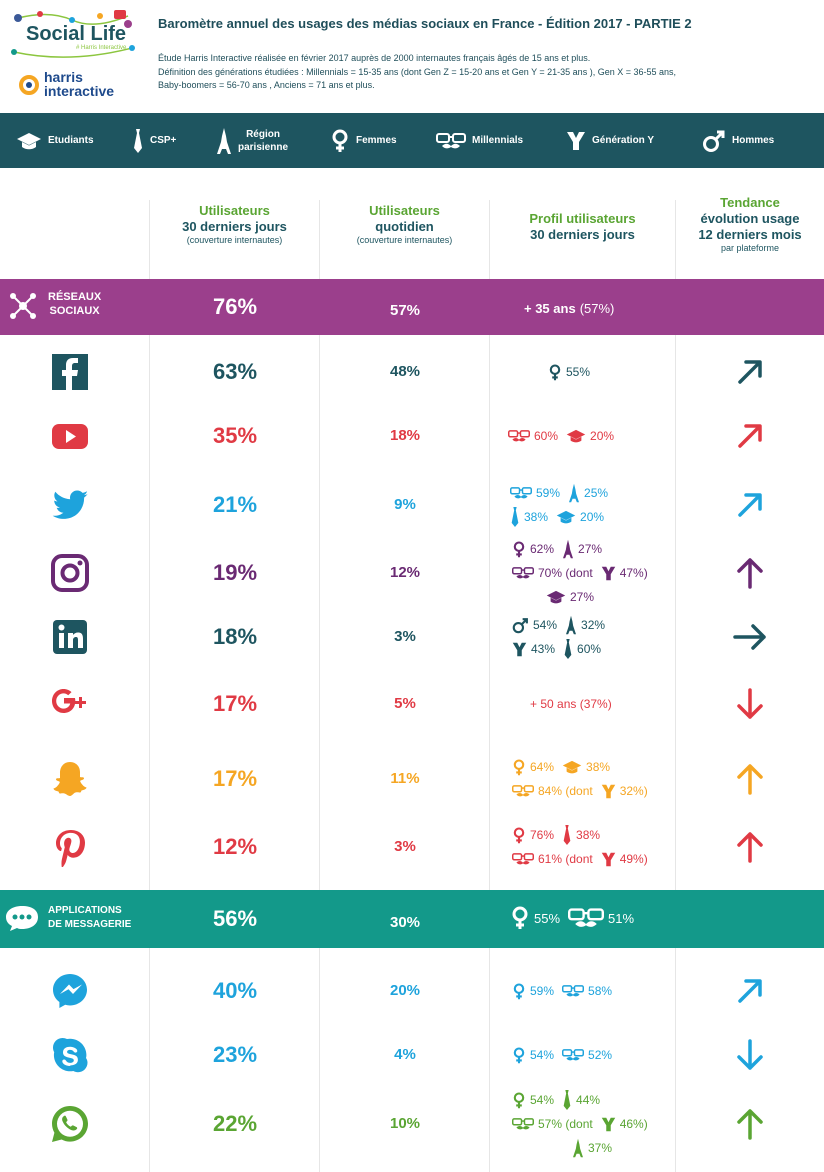 This screenshot has width=824, height=1172. What do you see at coordinates (72, 34) in the screenshot?
I see `social-life-logo: Social Life # Harris Interactive` at bounding box center [72, 34].